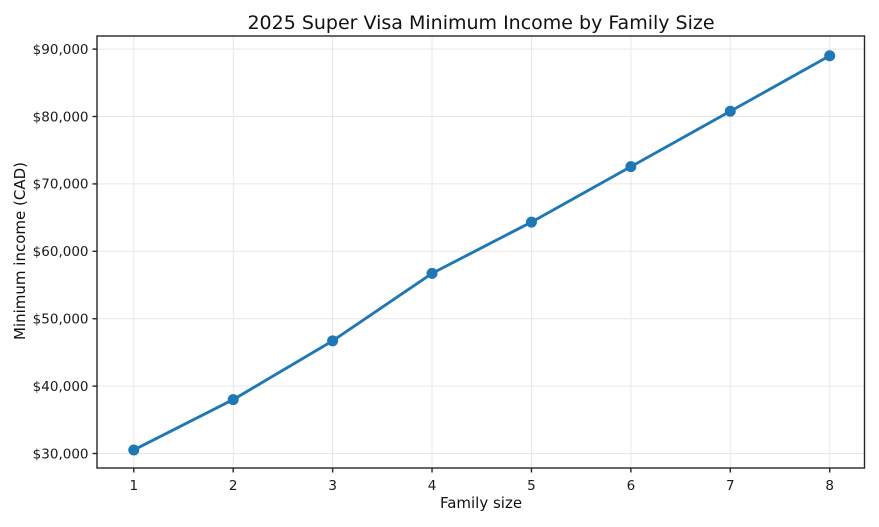 The width and height of the screenshot is (879, 527). Describe the element at coordinates (730, 486) in the screenshot. I see `x-tick-label: 7` at that location.